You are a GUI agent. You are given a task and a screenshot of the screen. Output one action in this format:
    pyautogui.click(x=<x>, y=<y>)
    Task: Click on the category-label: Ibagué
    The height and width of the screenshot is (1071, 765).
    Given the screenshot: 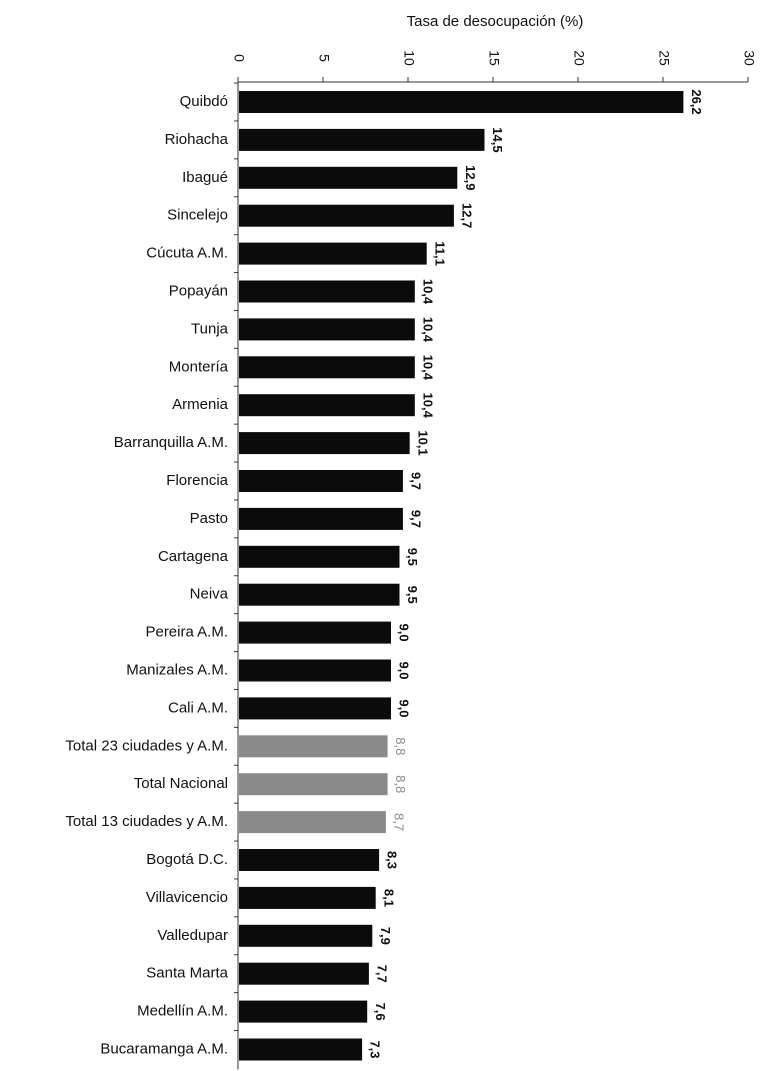 What is the action you would take?
    pyautogui.click(x=205, y=177)
    